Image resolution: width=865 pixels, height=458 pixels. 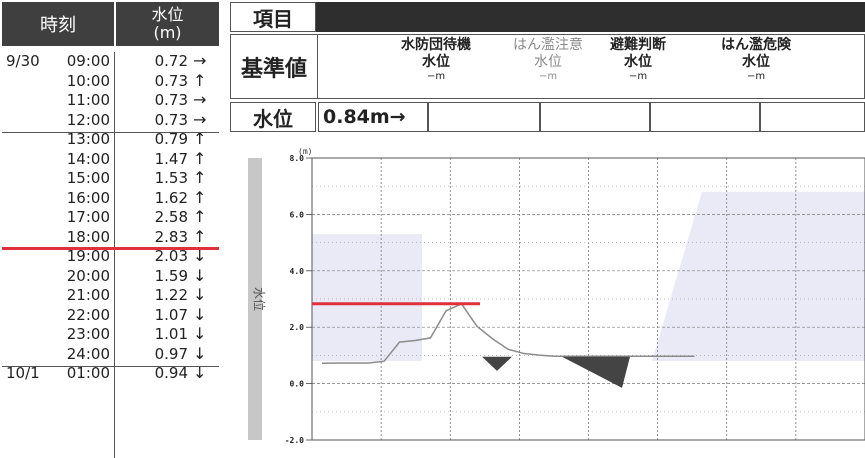 I want to click on table-row: 22:00 1.07 ↓, so click(x=110, y=315).